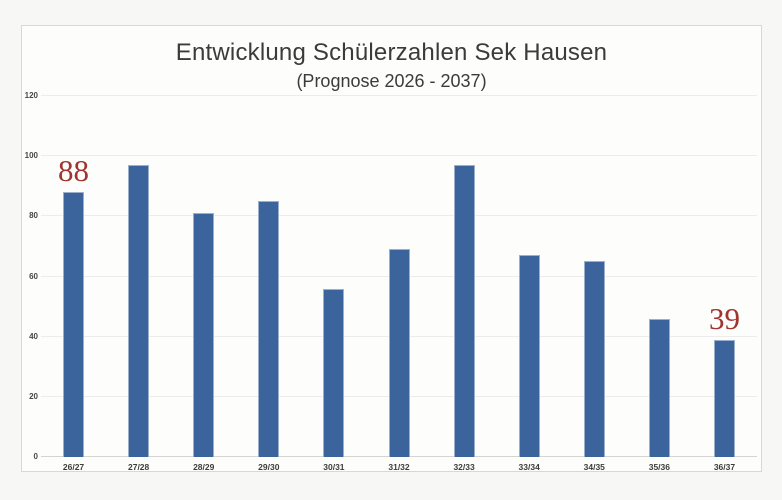  I want to click on x-tick-label: 30/31, so click(334, 467).